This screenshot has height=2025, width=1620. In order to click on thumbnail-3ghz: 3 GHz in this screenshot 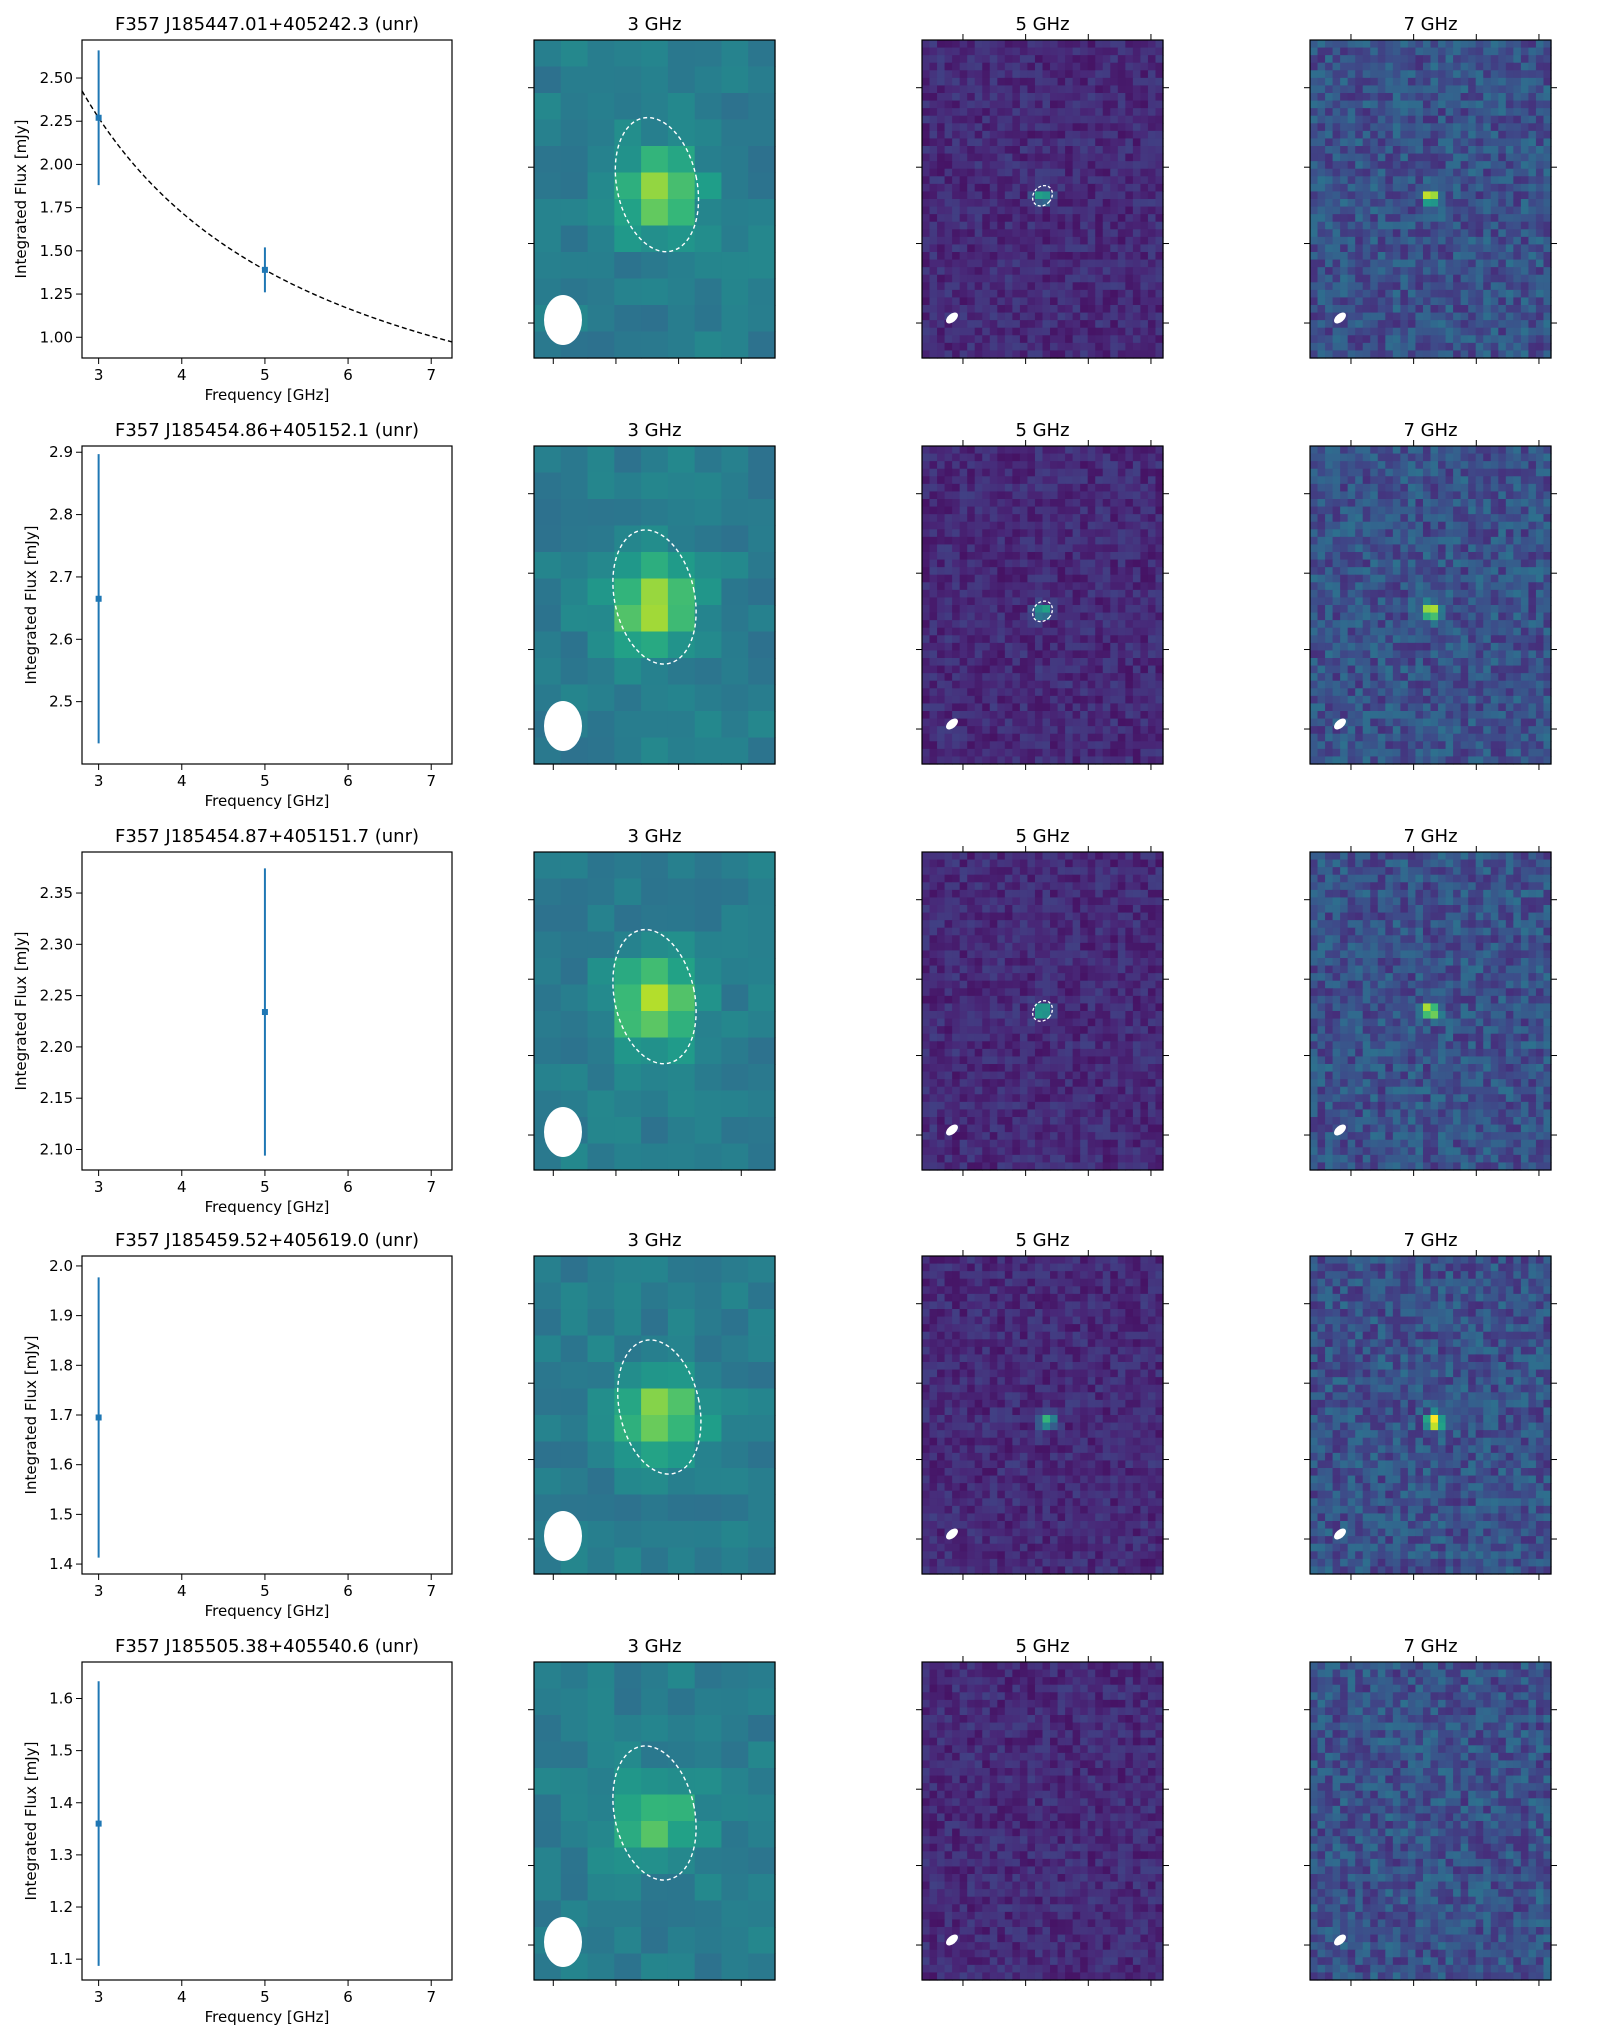, I will do `click(652, 595)`.